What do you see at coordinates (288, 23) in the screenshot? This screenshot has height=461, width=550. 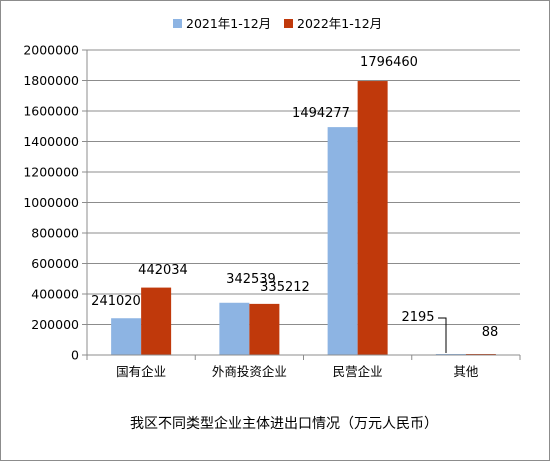 I see `legend-swatch-2022` at bounding box center [288, 23].